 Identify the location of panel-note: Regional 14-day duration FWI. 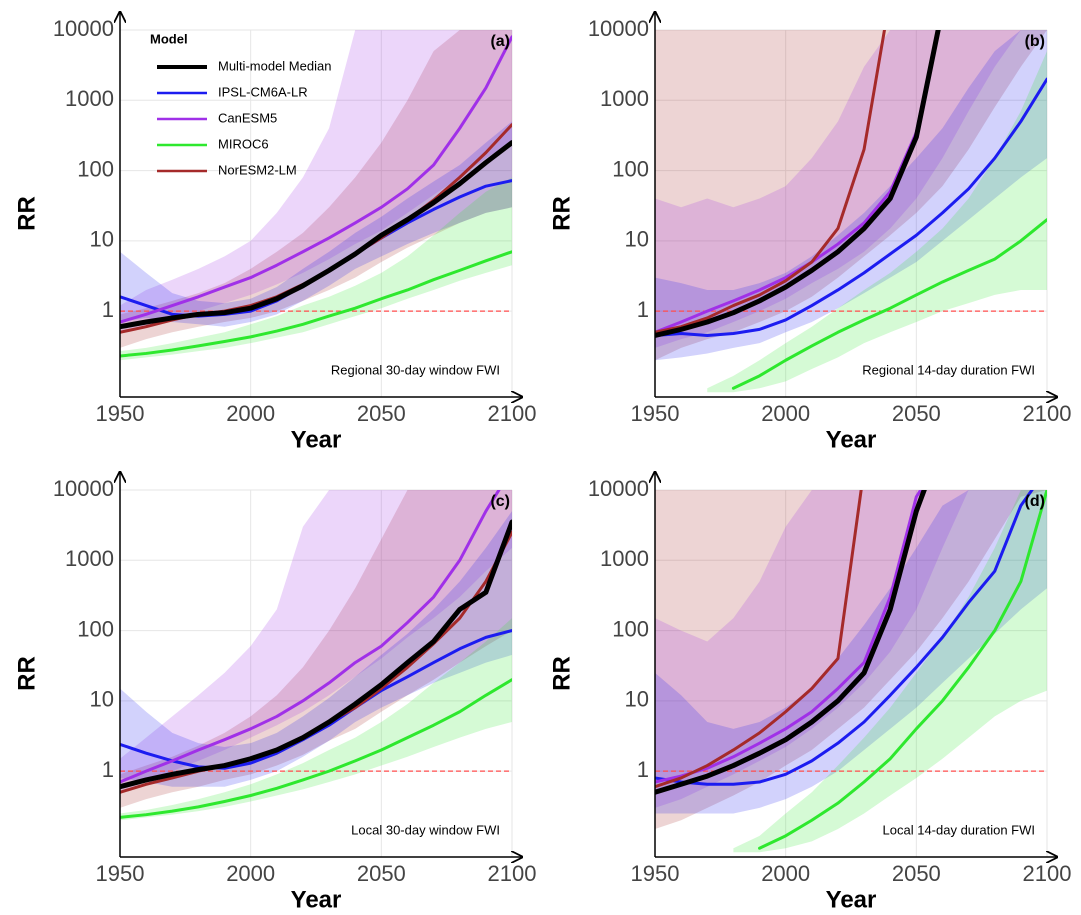
(948, 369).